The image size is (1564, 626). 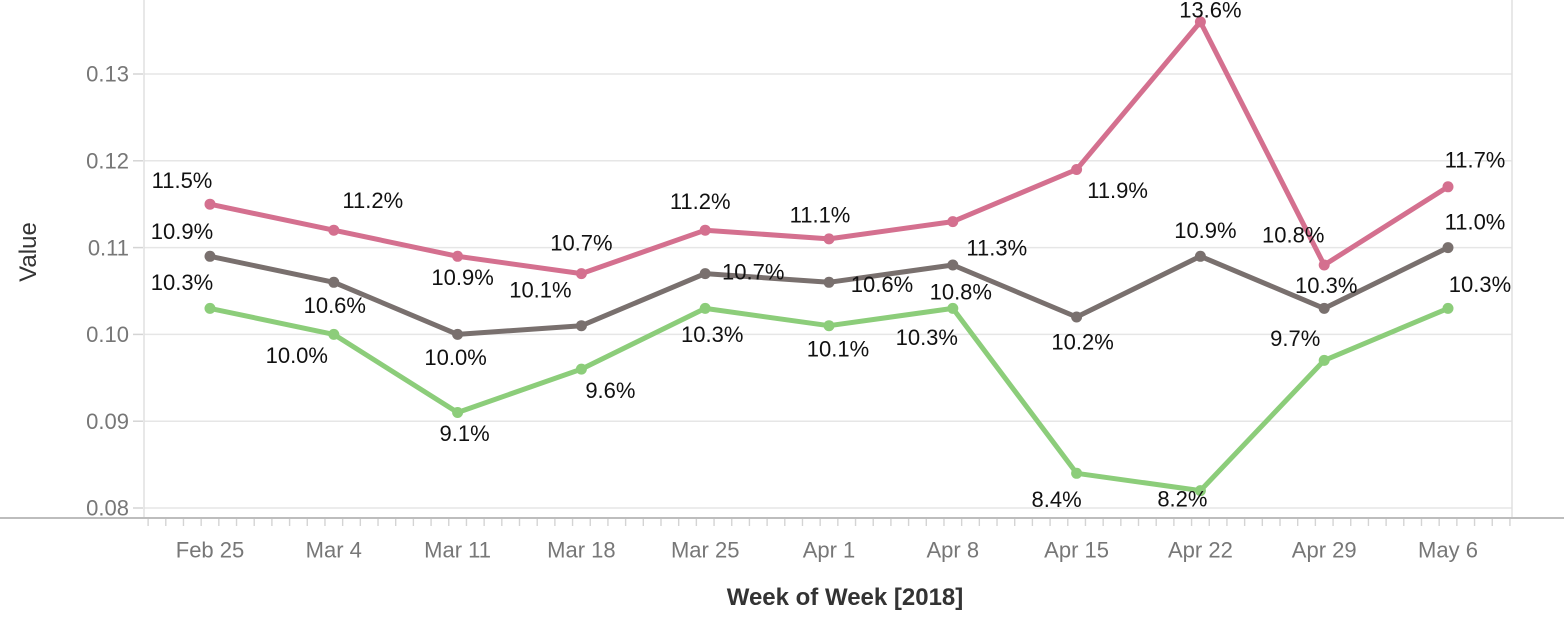 What do you see at coordinates (107, 421) in the screenshot?
I see `y-tick-label: 0.09` at bounding box center [107, 421].